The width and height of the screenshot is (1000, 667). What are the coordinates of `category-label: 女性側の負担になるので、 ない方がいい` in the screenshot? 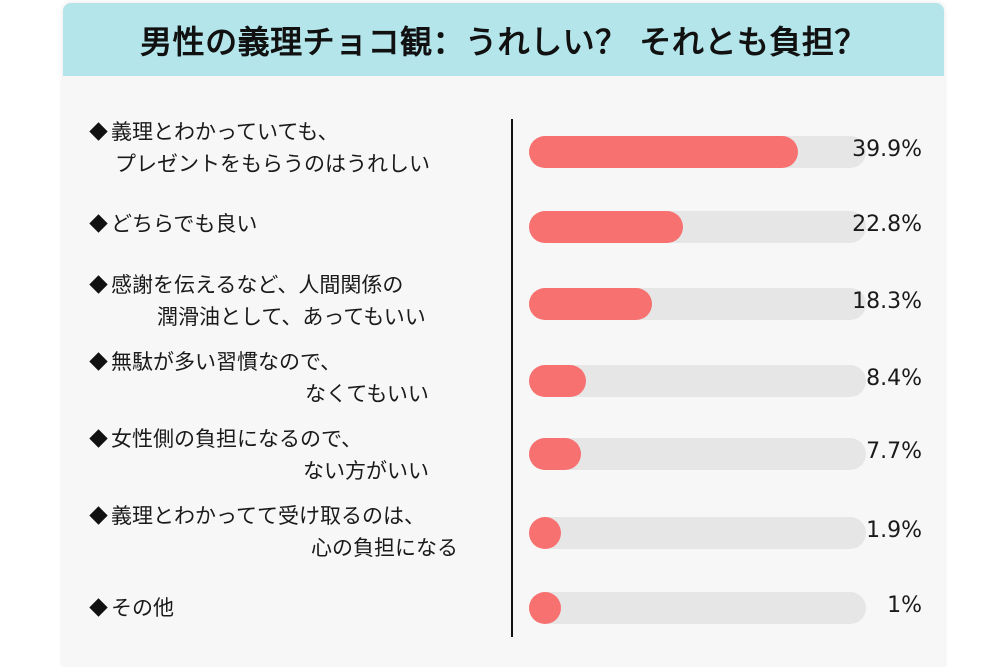 It's located at (294, 455).